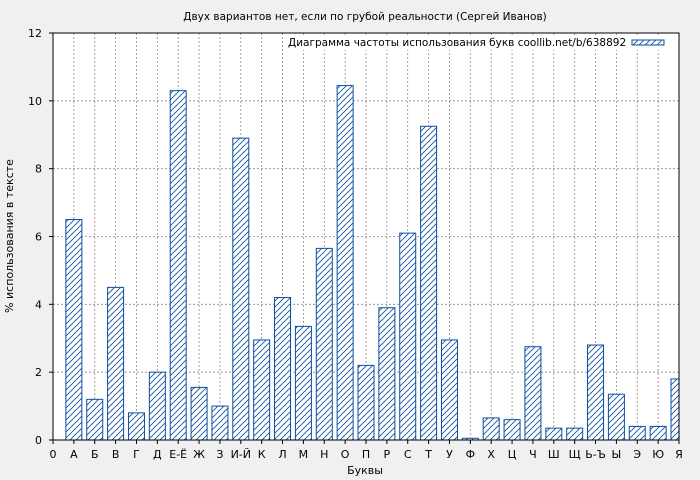  Describe the element at coordinates (95, 454) in the screenshot. I see `x-tick-label: Б` at that location.